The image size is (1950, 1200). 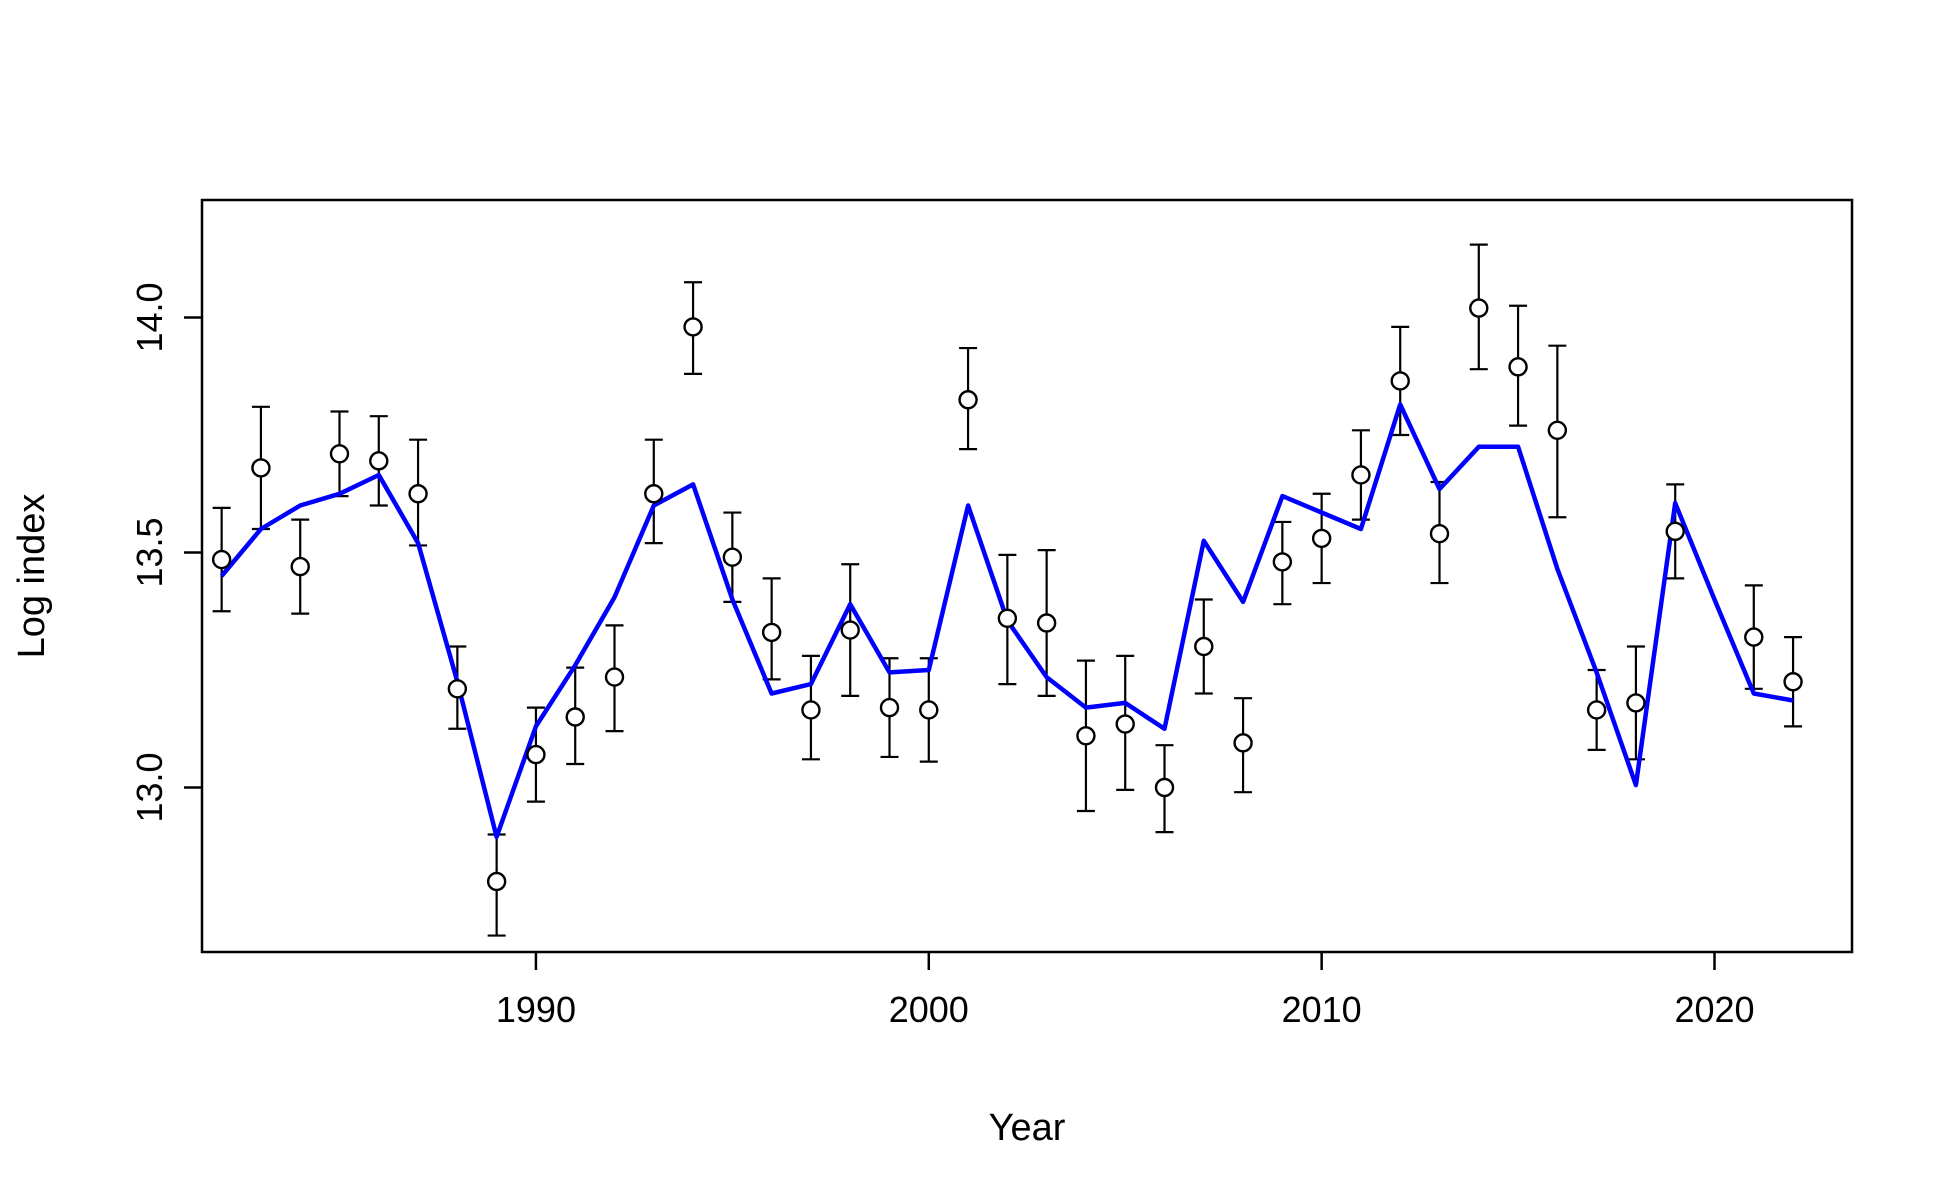 What do you see at coordinates (1125, 991) in the screenshot?
I see `x-axis: 1990 2000 2010 2020` at bounding box center [1125, 991].